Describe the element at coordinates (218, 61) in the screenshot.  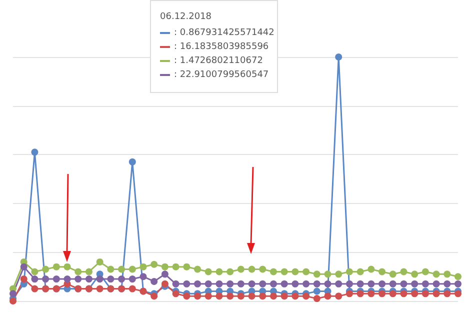
I see `annotation: : 1.4726802110672` at that location.